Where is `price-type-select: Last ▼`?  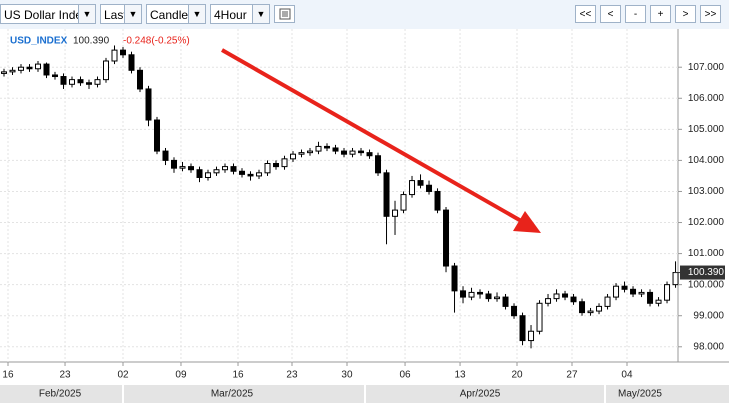
price-type-select: Last ▼ is located at coordinates (121, 14).